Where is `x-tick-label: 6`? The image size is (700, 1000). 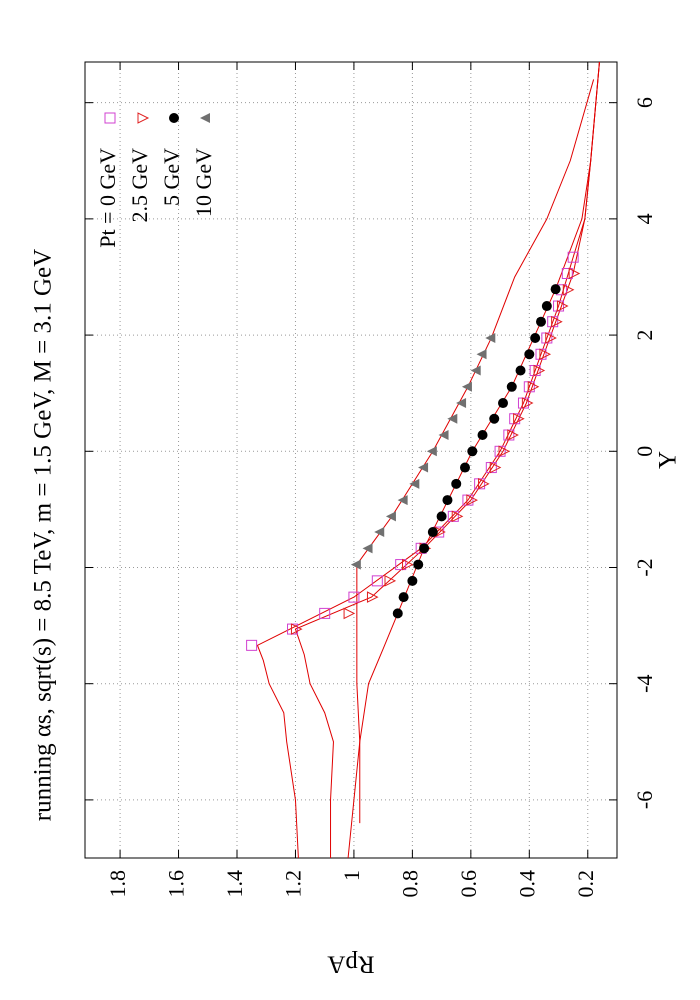 x-tick-label: 6 is located at coordinates (644, 102).